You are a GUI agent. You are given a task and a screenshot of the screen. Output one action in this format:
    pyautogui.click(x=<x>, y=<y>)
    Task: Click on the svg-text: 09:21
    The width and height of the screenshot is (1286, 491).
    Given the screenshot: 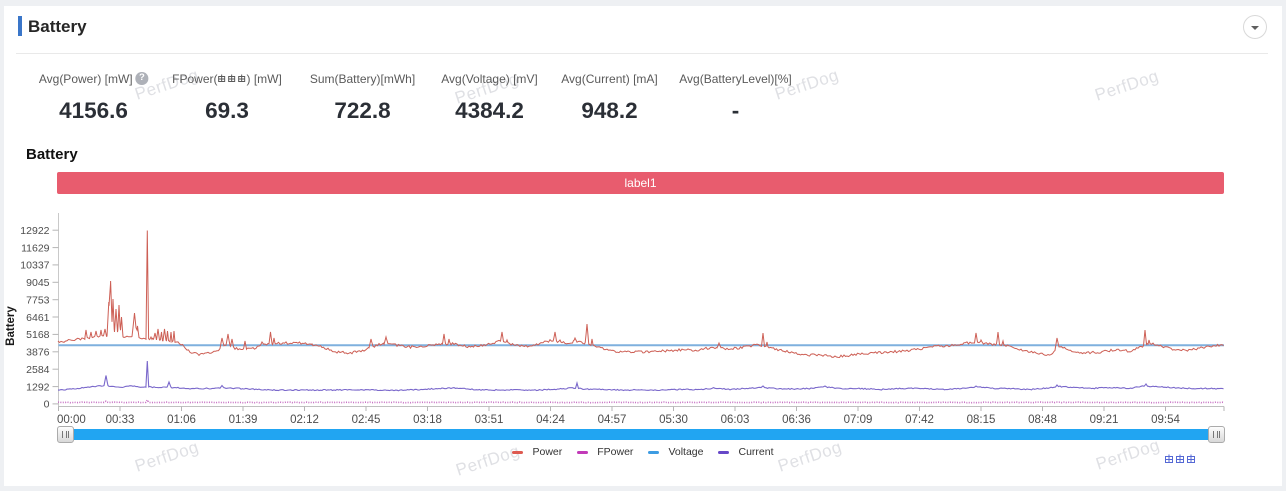 What is the action you would take?
    pyautogui.click(x=1104, y=420)
    